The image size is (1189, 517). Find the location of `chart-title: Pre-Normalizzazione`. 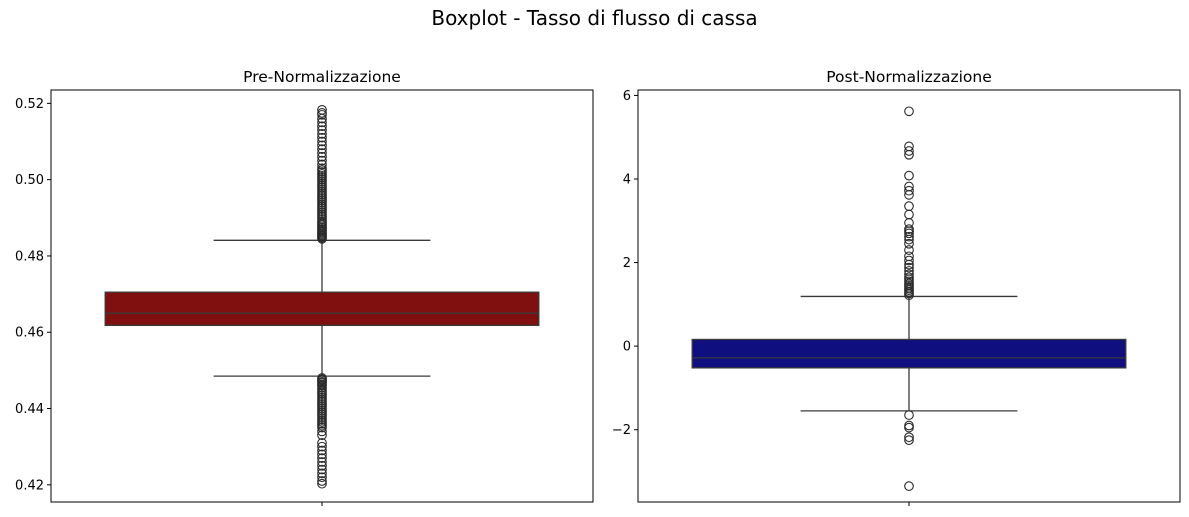

chart-title: Pre-Normalizzazione is located at coordinates (322, 77).